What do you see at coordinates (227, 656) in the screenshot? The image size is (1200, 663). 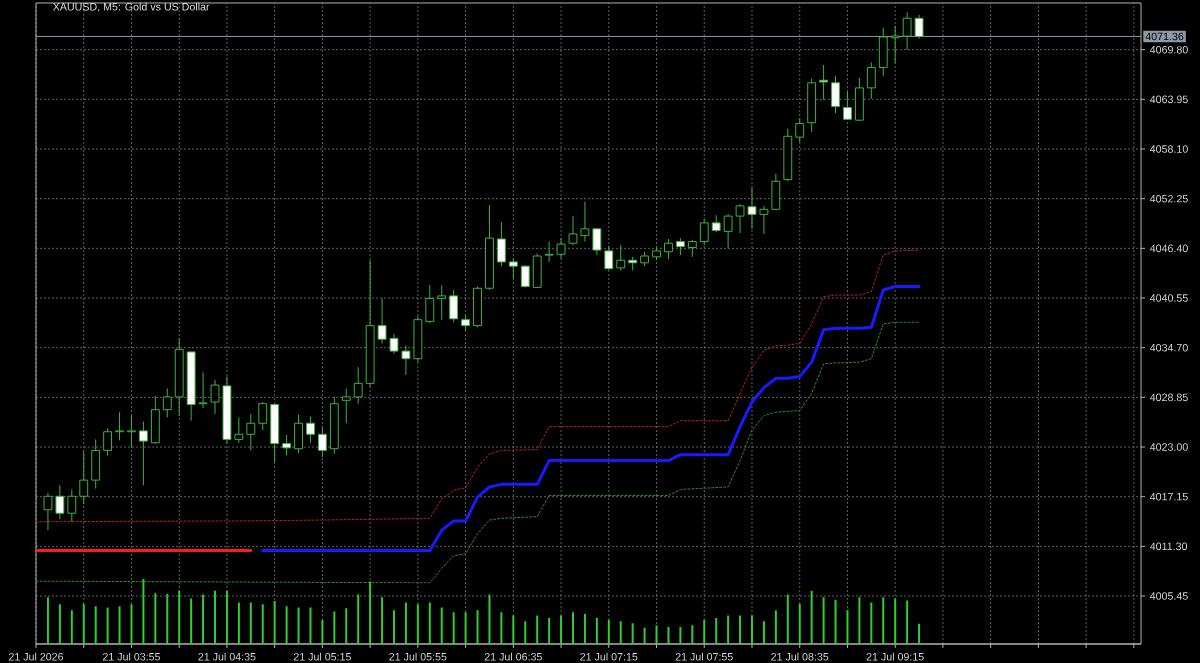 I see `x-tick-label: 21 Jul 04:35` at bounding box center [227, 656].